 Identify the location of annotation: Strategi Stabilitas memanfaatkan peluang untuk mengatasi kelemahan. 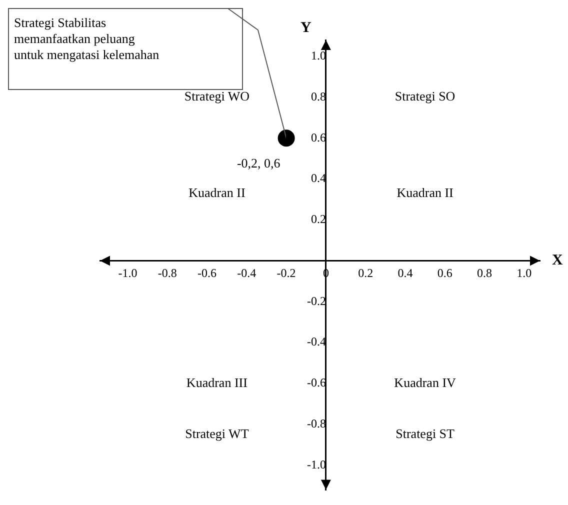
(125, 49).